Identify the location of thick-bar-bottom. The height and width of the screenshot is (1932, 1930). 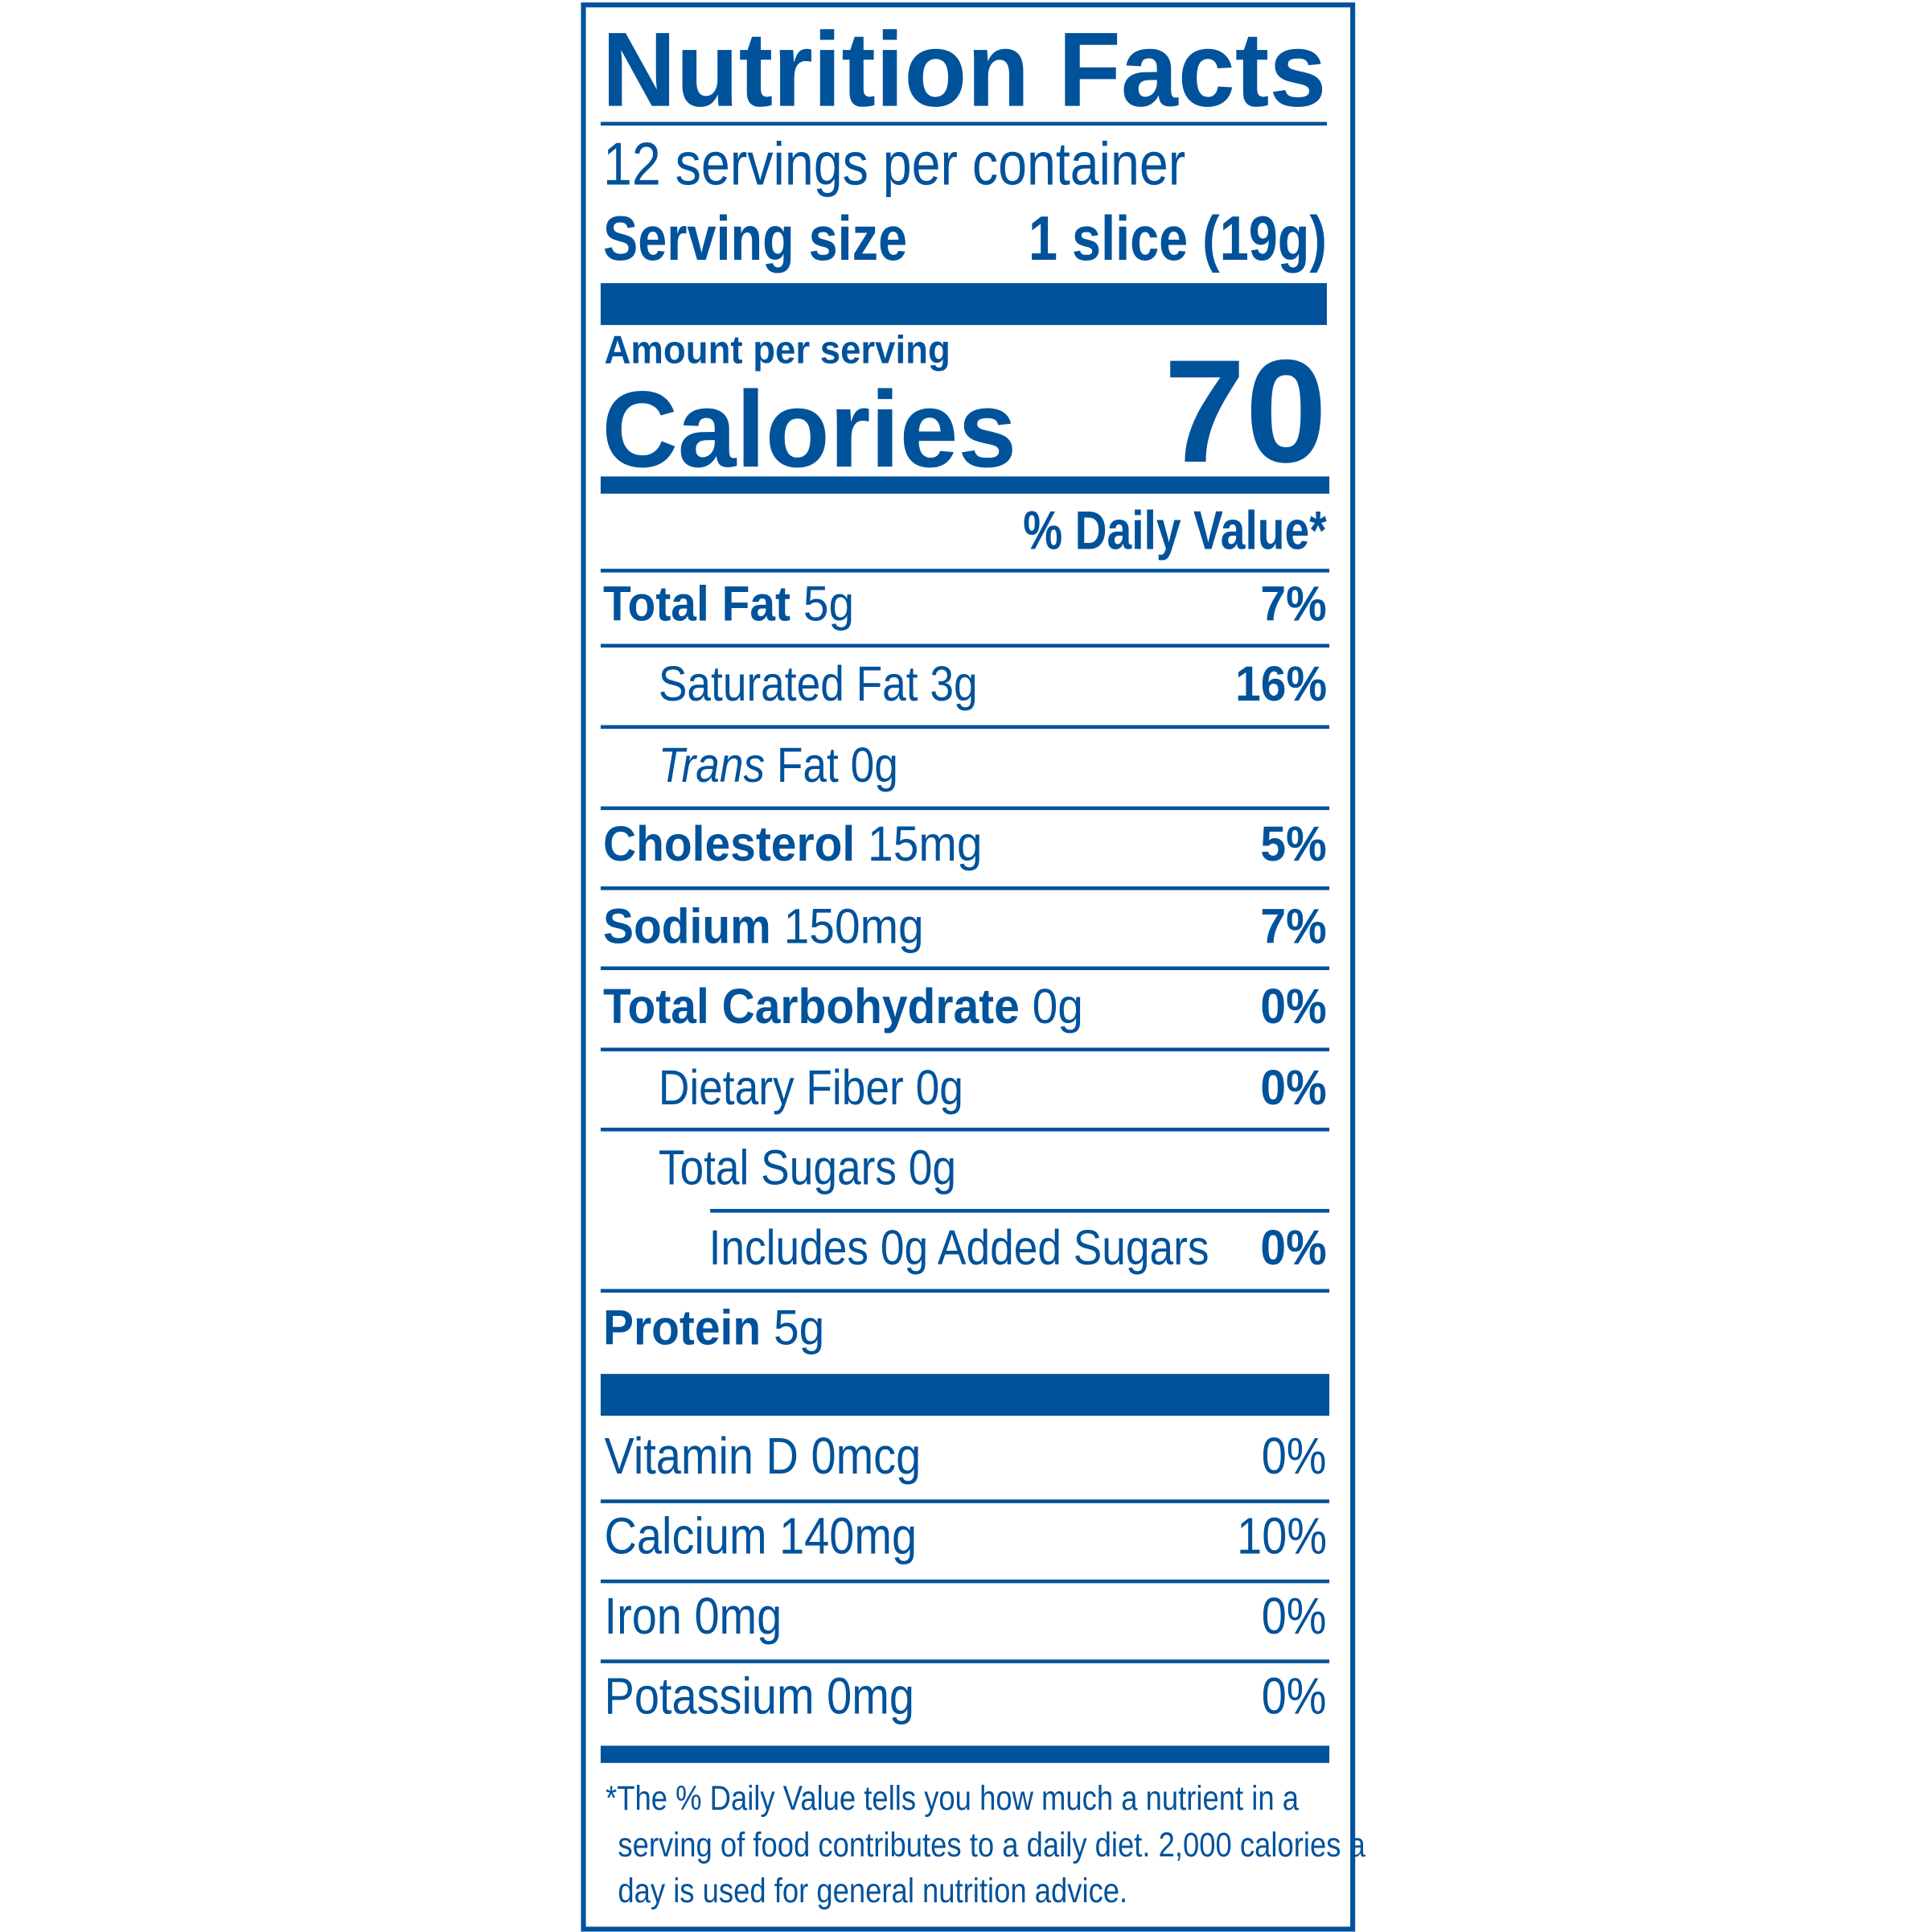
(965, 1754).